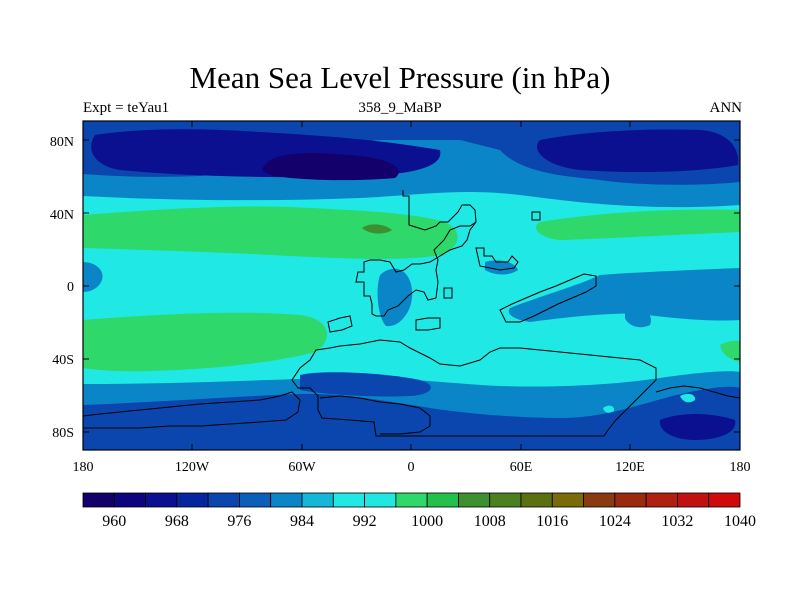  I want to click on field-north-976-east, so click(637, 151).